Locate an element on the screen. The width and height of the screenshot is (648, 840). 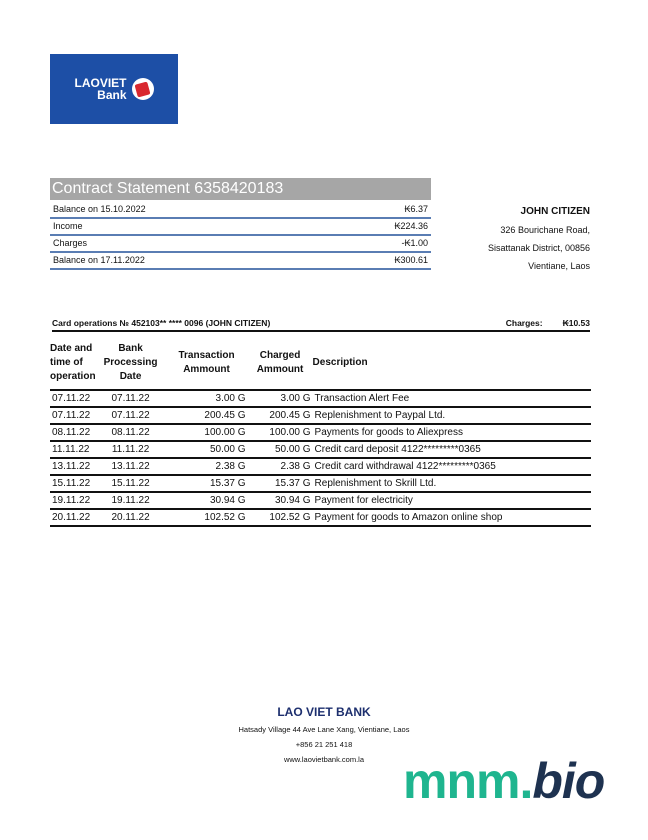
bank-logo: LAOVIET Bank is located at coordinates (114, 89).